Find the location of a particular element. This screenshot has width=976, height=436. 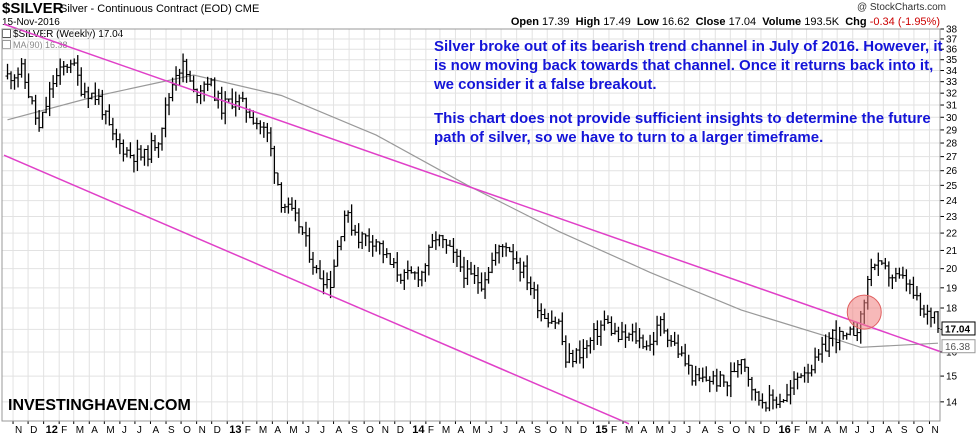

open-label: Open is located at coordinates (524, 22).